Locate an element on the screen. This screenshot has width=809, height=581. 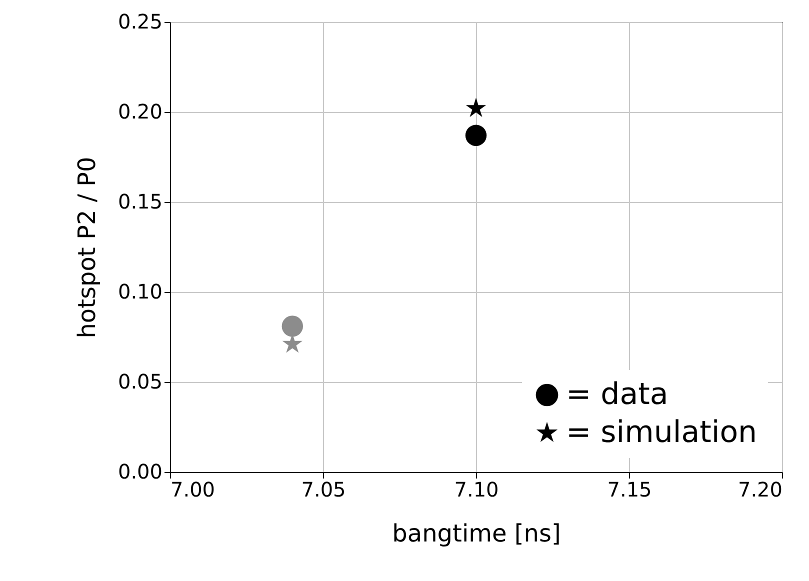
x-tick-label: 7.20 is located at coordinates (760, 490).